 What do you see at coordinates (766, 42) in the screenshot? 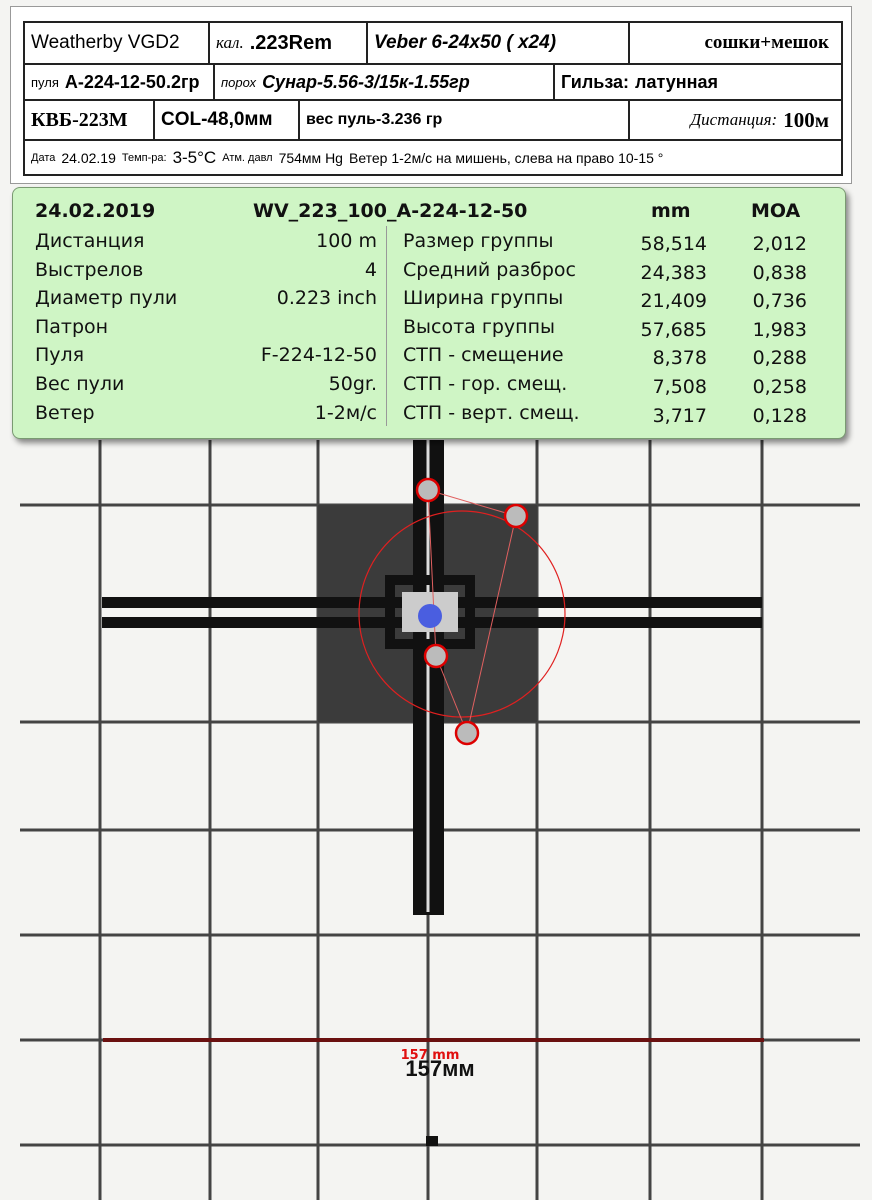
I see `header-text: сошки+мешок` at bounding box center [766, 42].